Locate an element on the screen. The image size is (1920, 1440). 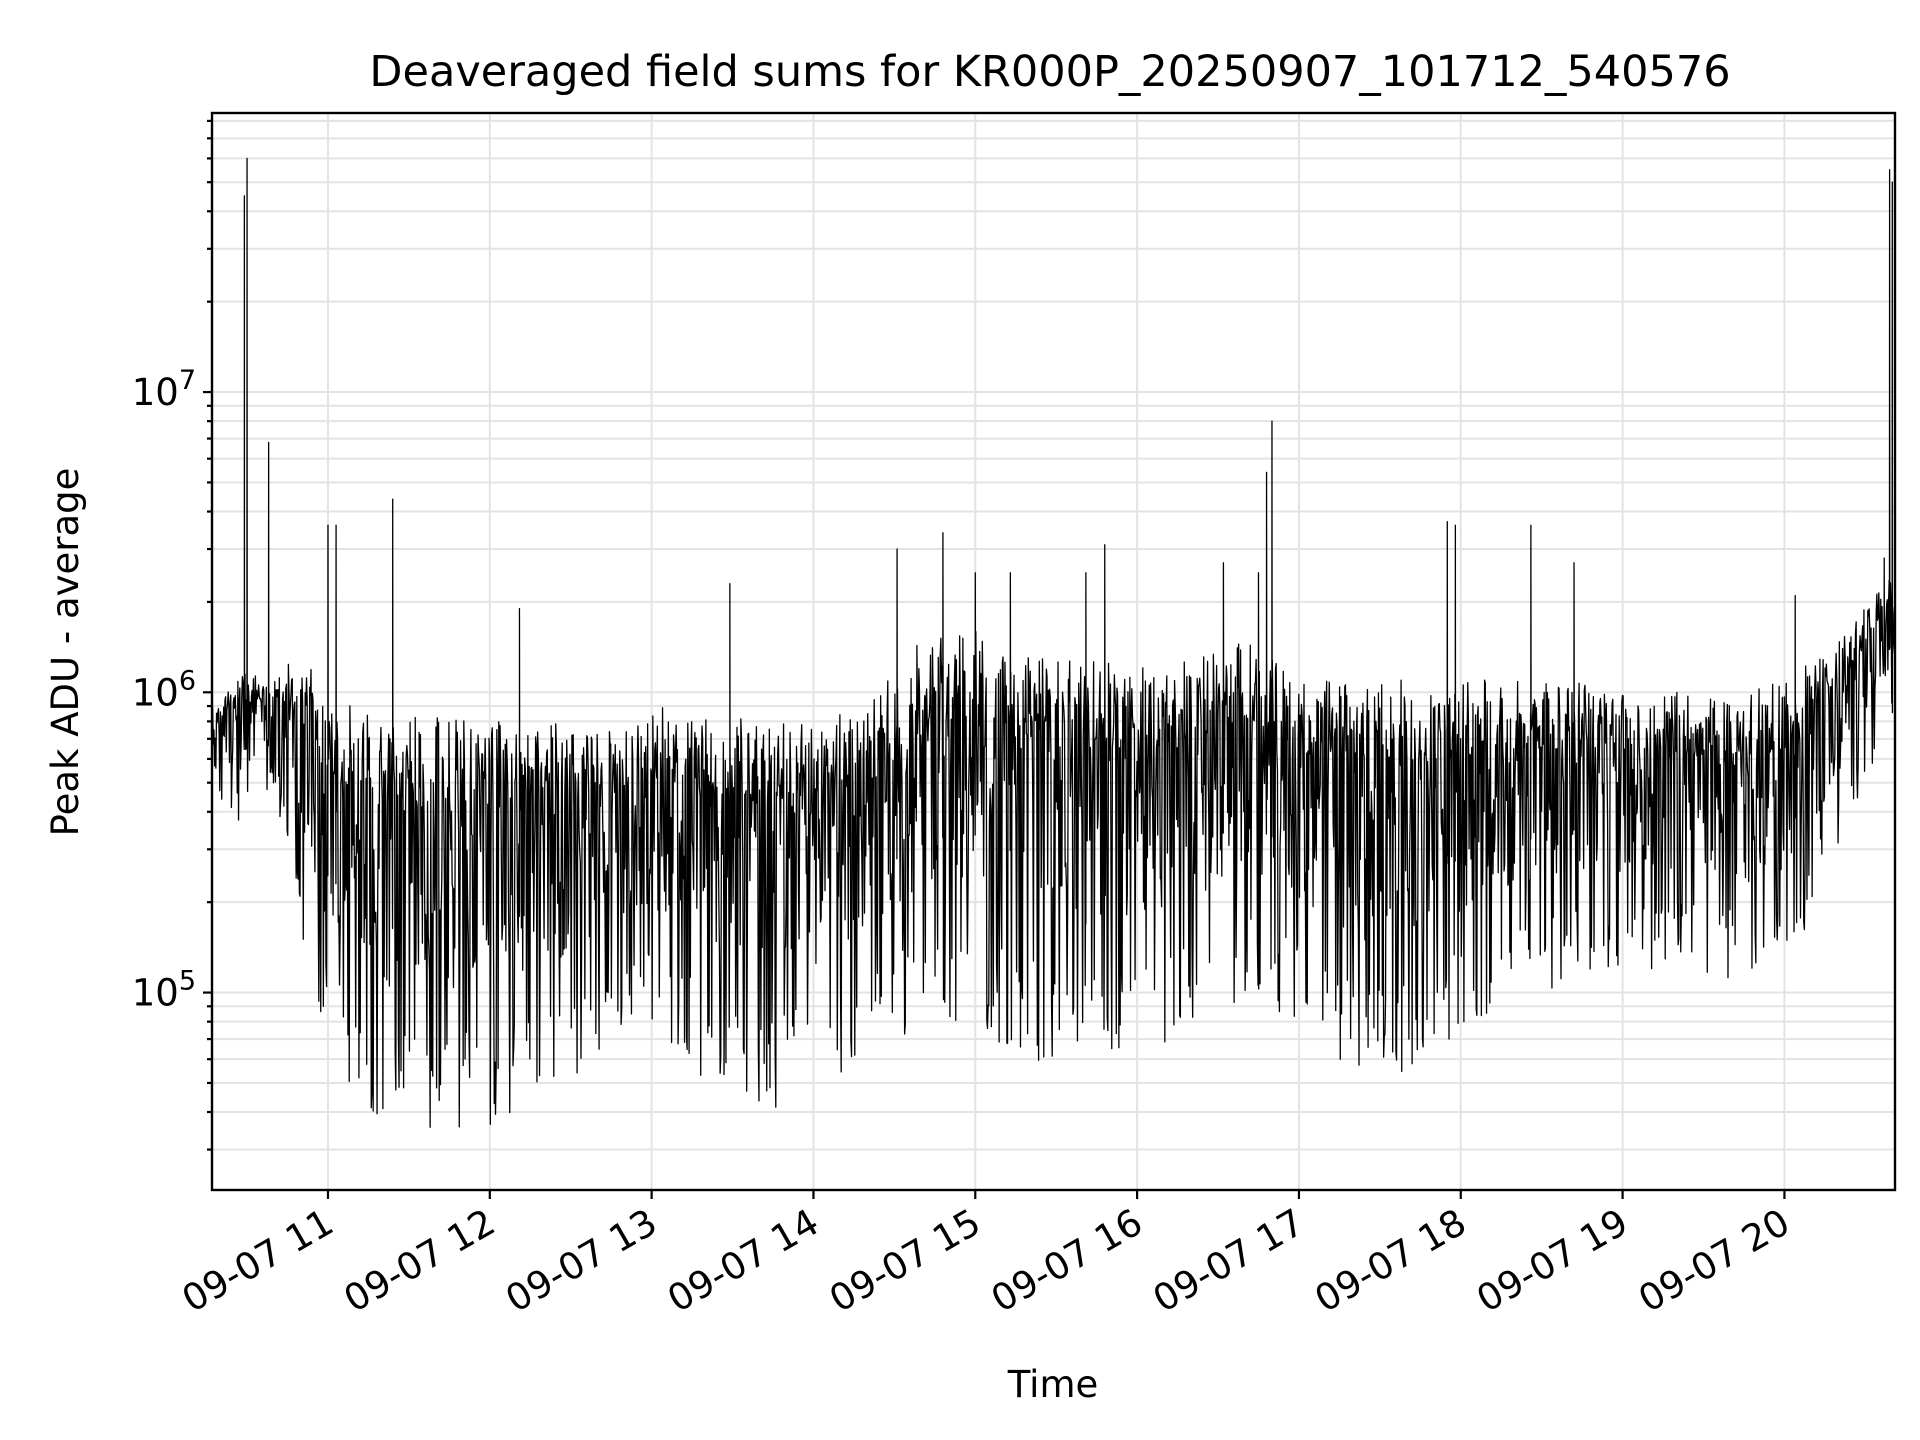
x-tick-label: 09-07 11 is located at coordinates (258, 1261).